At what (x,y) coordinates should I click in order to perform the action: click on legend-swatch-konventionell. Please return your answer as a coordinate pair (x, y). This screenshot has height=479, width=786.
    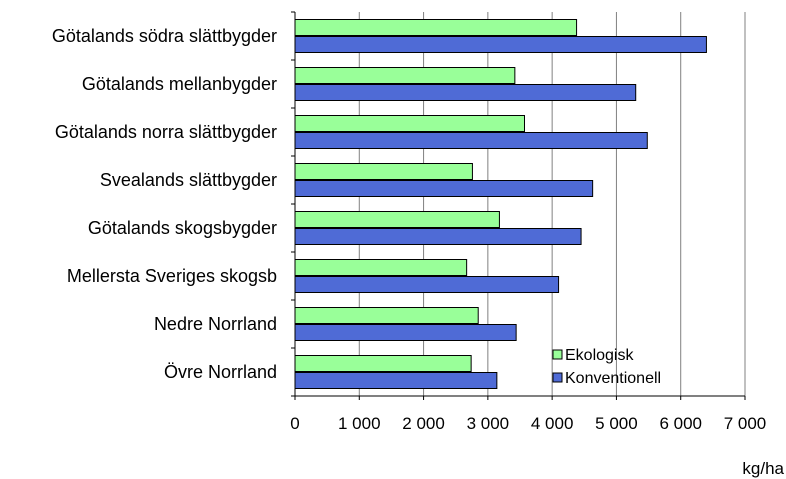
    Looking at the image, I should click on (557, 377).